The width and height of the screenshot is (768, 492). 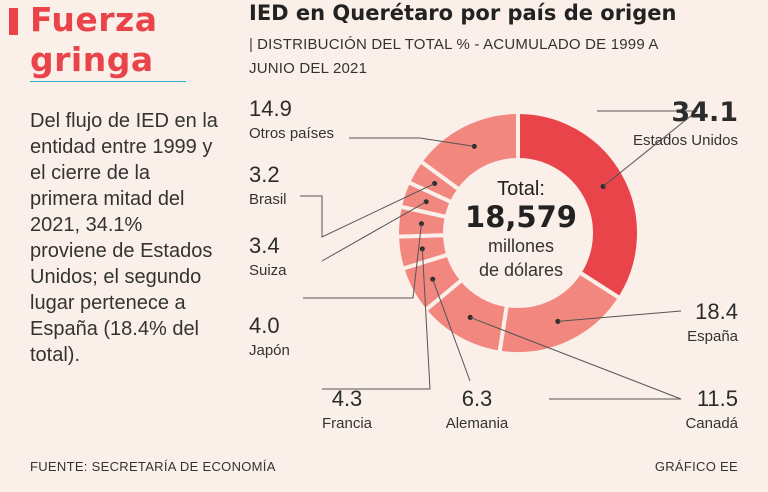 I want to click on slice-label-otros-paises: Otros países, so click(x=291, y=133).